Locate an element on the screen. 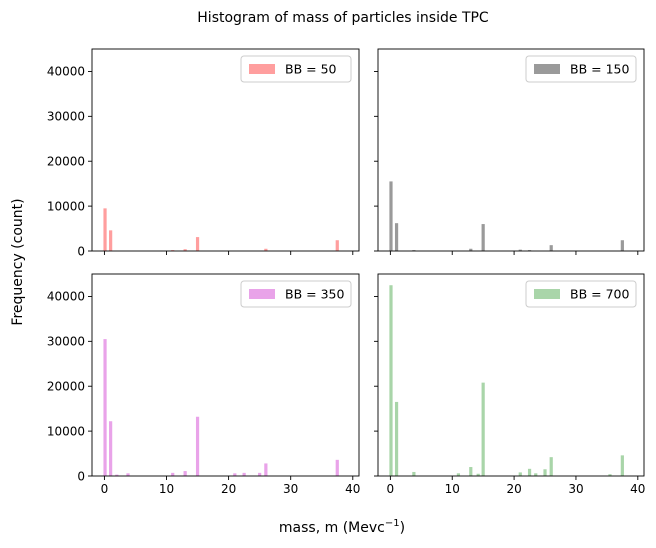 Image resolution: width=656 pixels, height=548 pixels. legend: BB = 150 is located at coordinates (581, 69).